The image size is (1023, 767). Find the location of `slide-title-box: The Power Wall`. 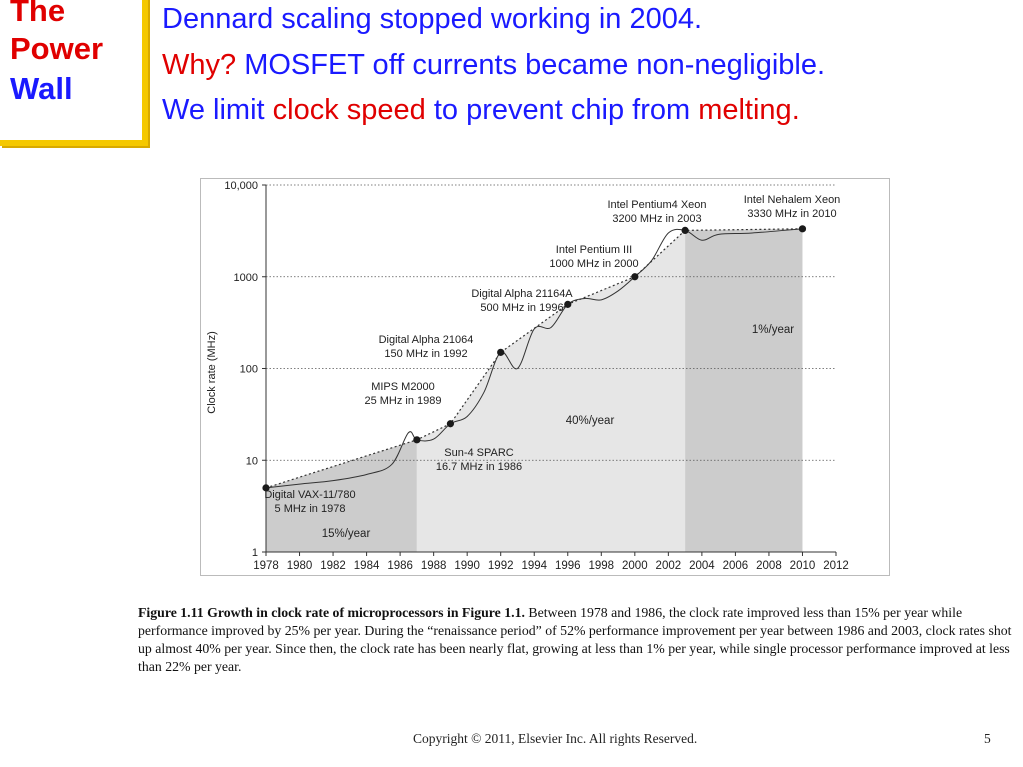

slide-title-box: The Power Wall is located at coordinates (74, 73).